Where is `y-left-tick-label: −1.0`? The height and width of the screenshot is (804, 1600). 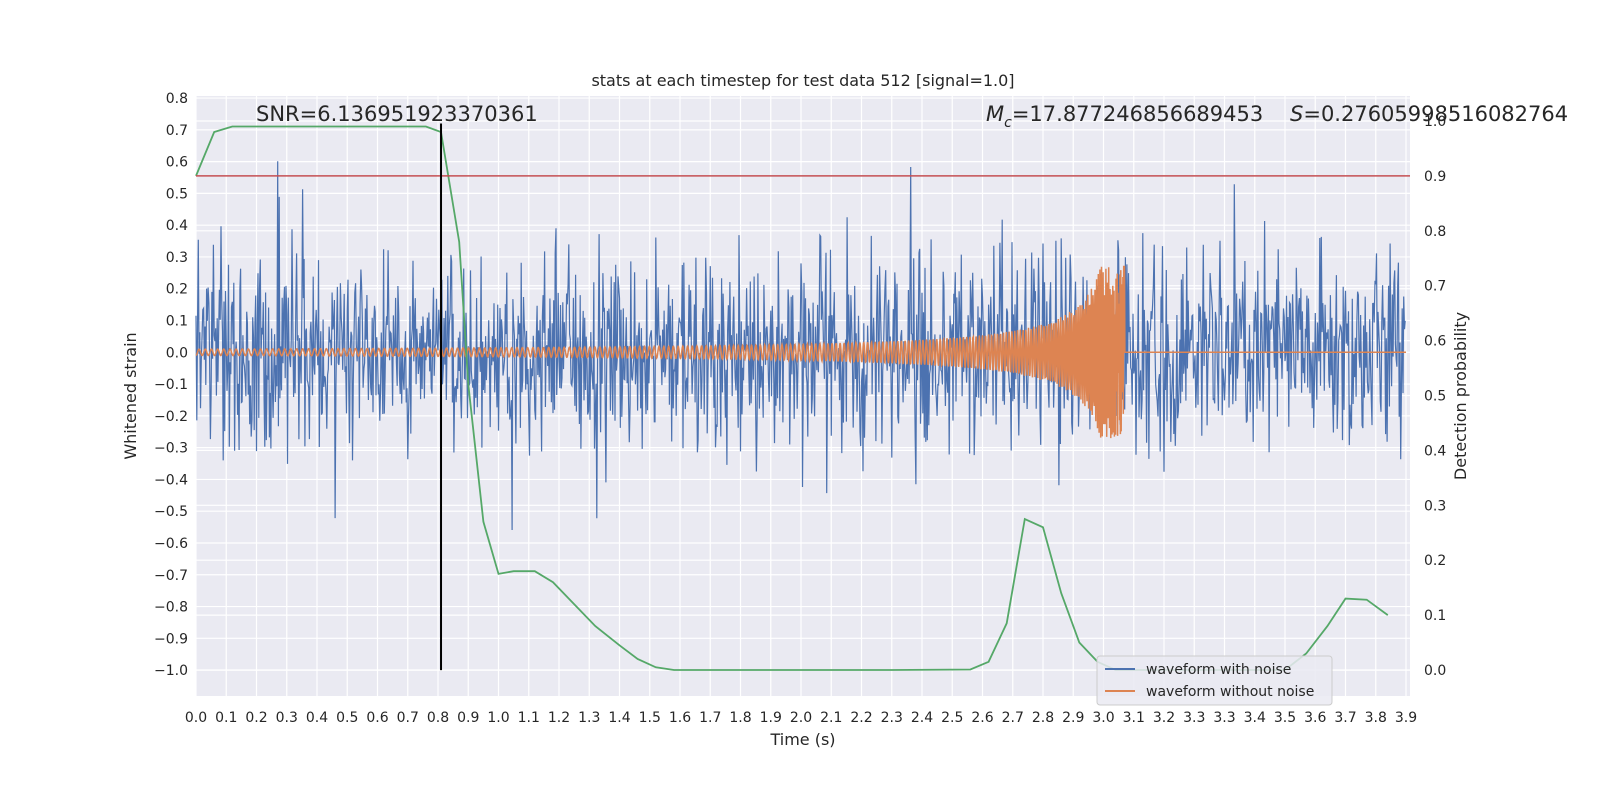 y-left-tick-label: −1.0 is located at coordinates (171, 671).